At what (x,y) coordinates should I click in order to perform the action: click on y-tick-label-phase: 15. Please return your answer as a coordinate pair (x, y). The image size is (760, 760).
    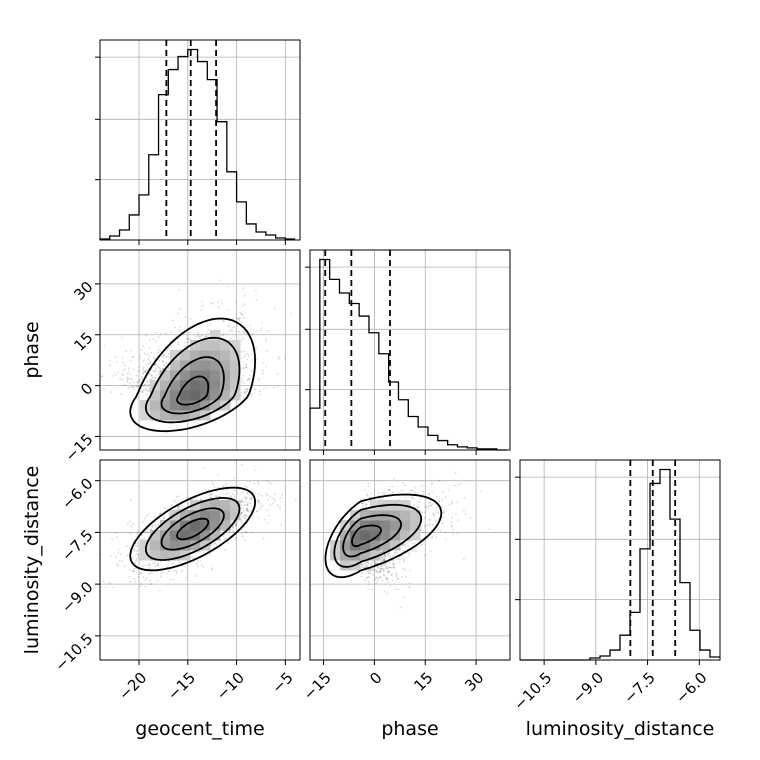
    Looking at the image, I should click on (83, 342).